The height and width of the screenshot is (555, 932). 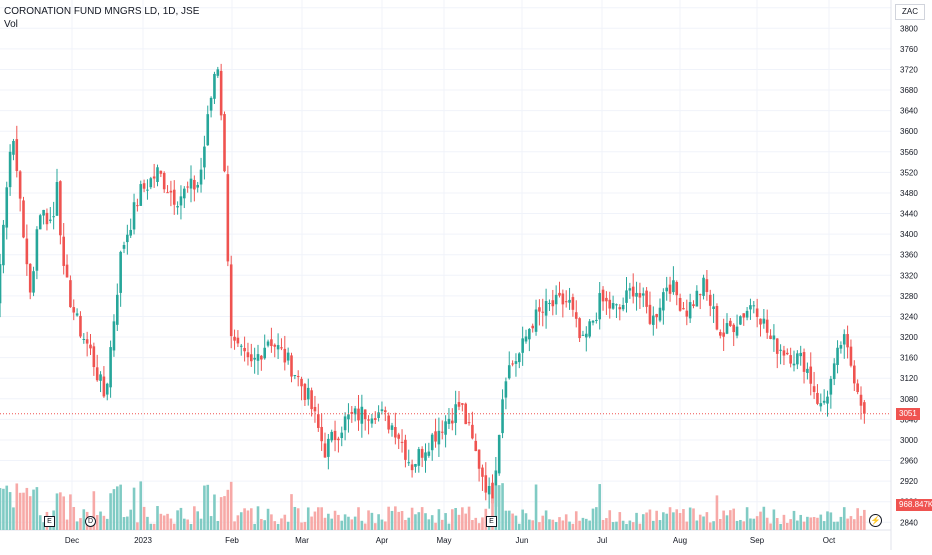 What do you see at coordinates (908, 414) in the screenshot?
I see `last-price-label: 3051` at bounding box center [908, 414].